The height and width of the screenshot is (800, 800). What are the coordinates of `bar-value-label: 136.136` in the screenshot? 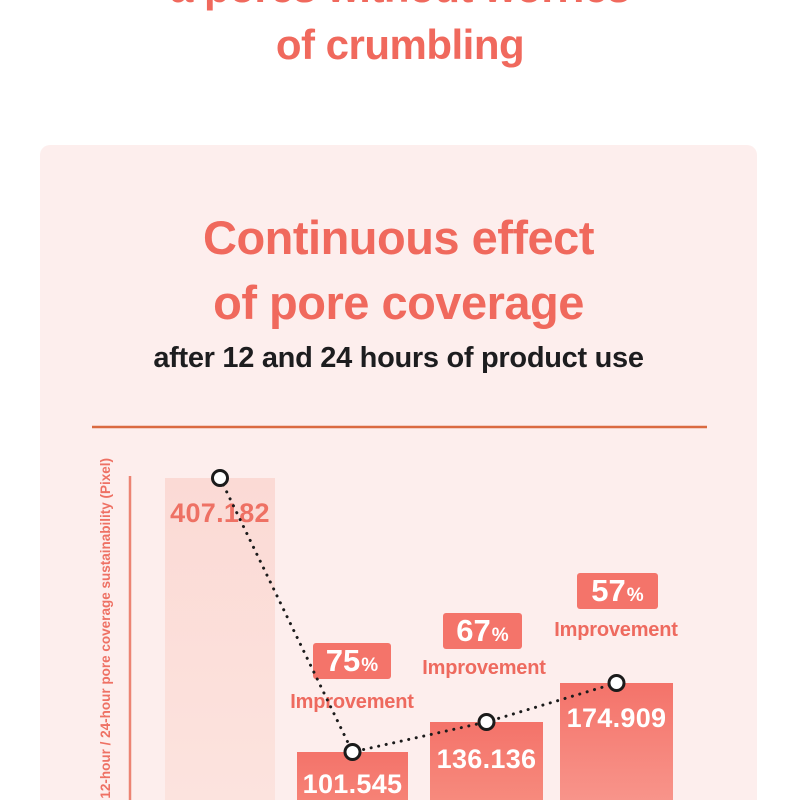 It's located at (486, 759).